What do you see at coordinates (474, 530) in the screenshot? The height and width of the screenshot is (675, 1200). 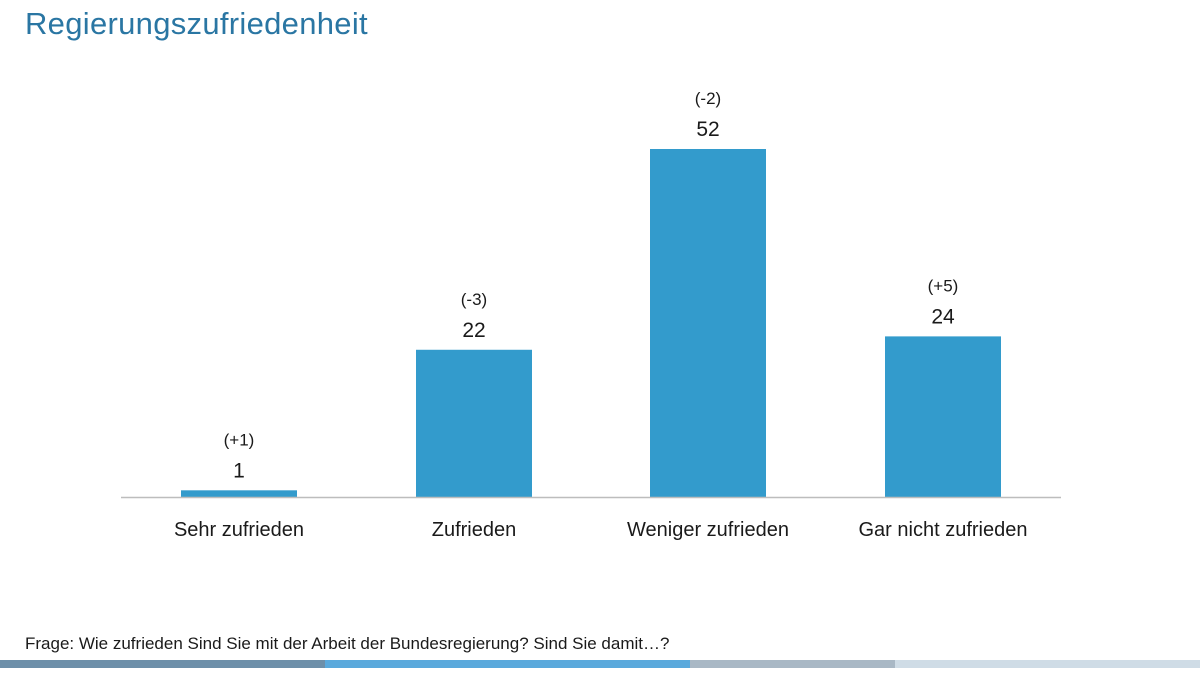 I see `category-label: Zufrieden` at bounding box center [474, 530].